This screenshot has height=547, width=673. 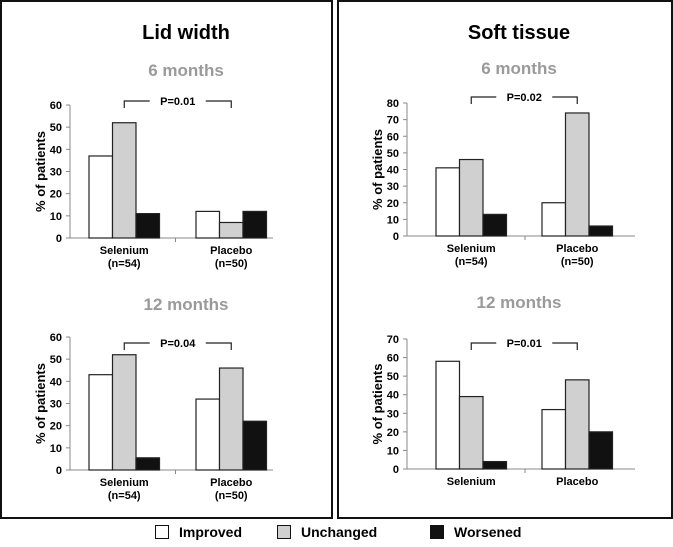 What do you see at coordinates (488, 532) in the screenshot?
I see `legend-label: Worsened` at bounding box center [488, 532].